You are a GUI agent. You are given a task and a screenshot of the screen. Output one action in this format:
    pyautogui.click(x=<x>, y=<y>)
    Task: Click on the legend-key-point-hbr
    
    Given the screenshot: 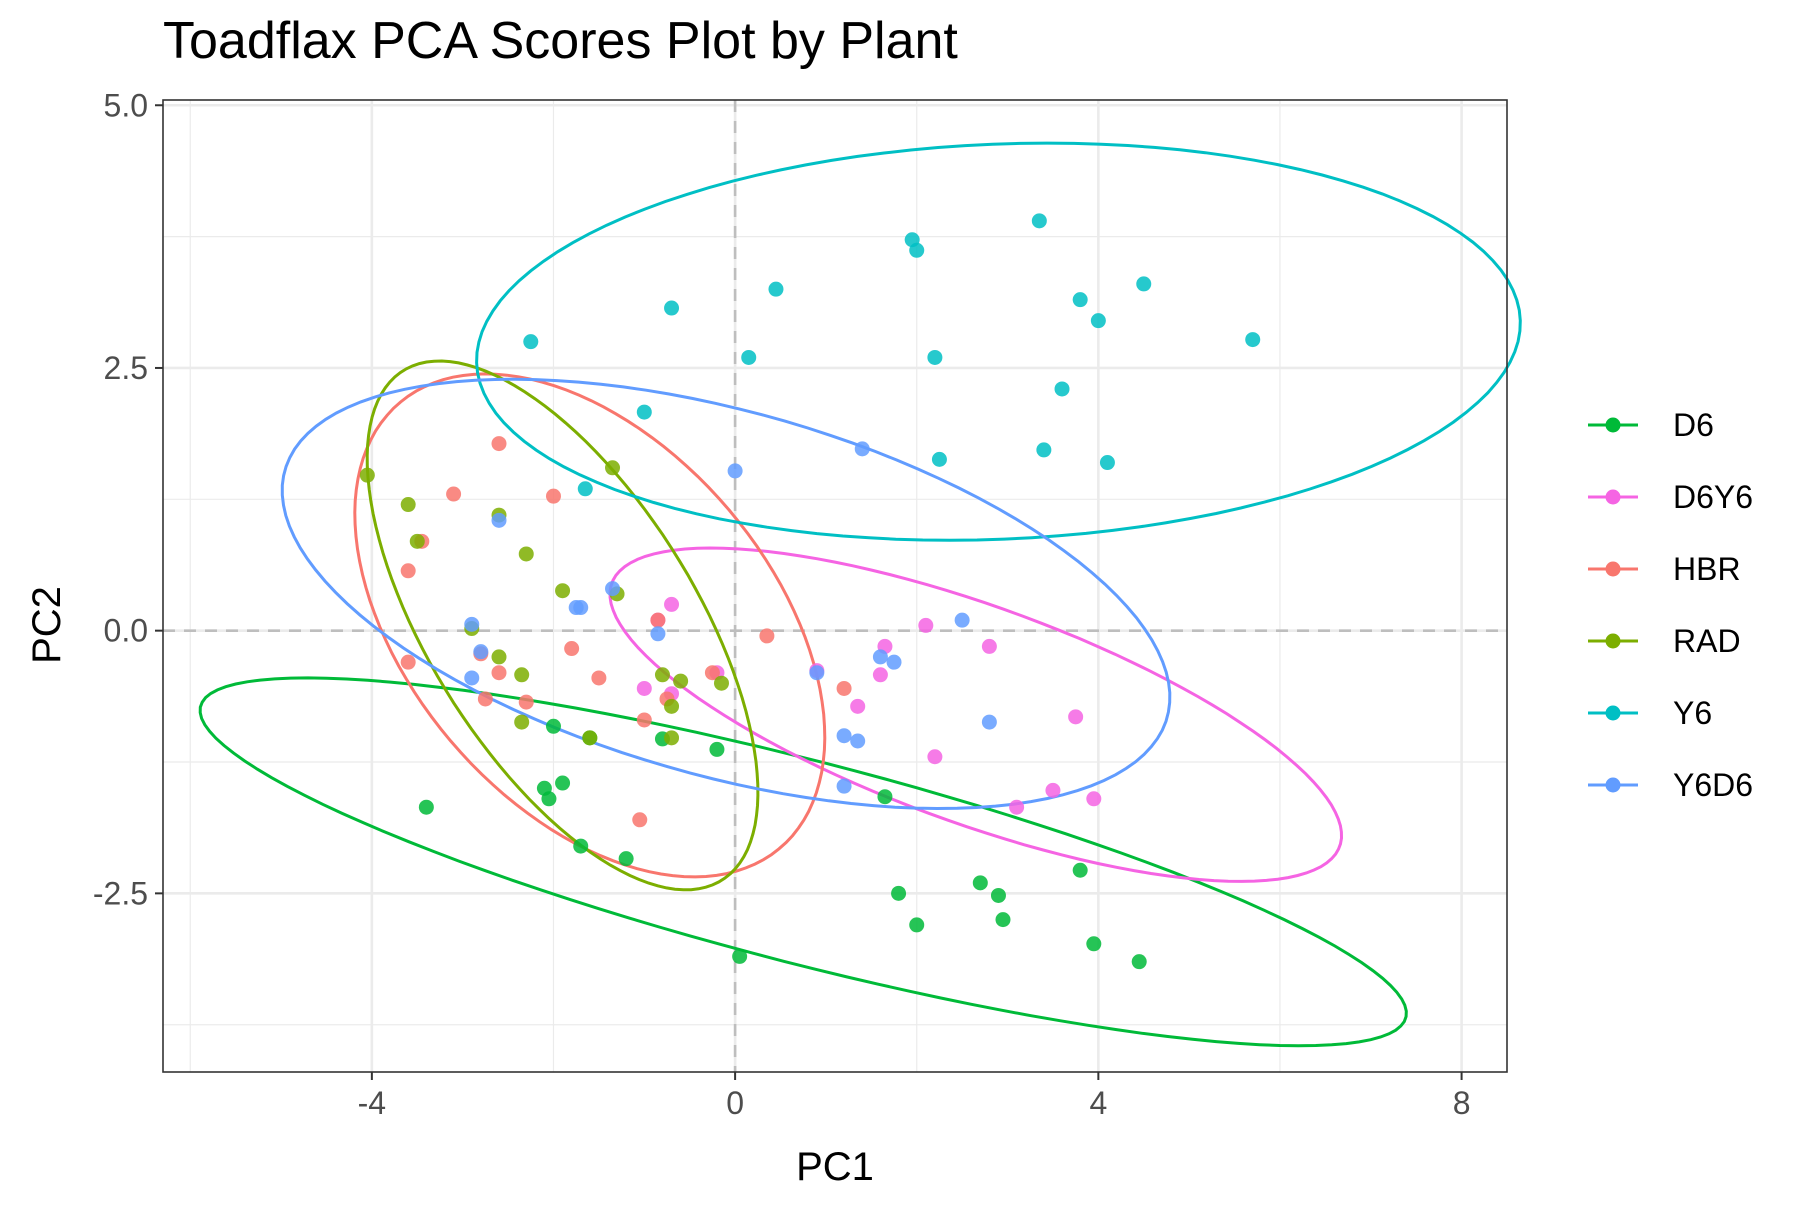 What is the action you would take?
    pyautogui.click(x=1613, y=569)
    